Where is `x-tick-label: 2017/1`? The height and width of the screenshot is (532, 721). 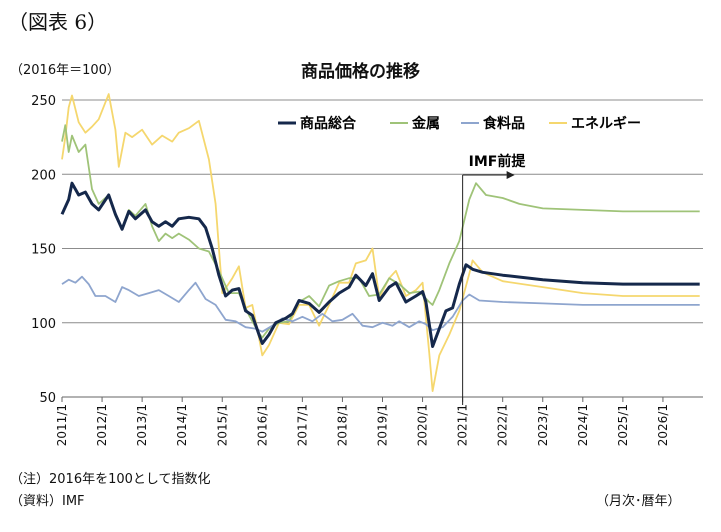 x-tick-label: 2017/1 is located at coordinates (302, 425).